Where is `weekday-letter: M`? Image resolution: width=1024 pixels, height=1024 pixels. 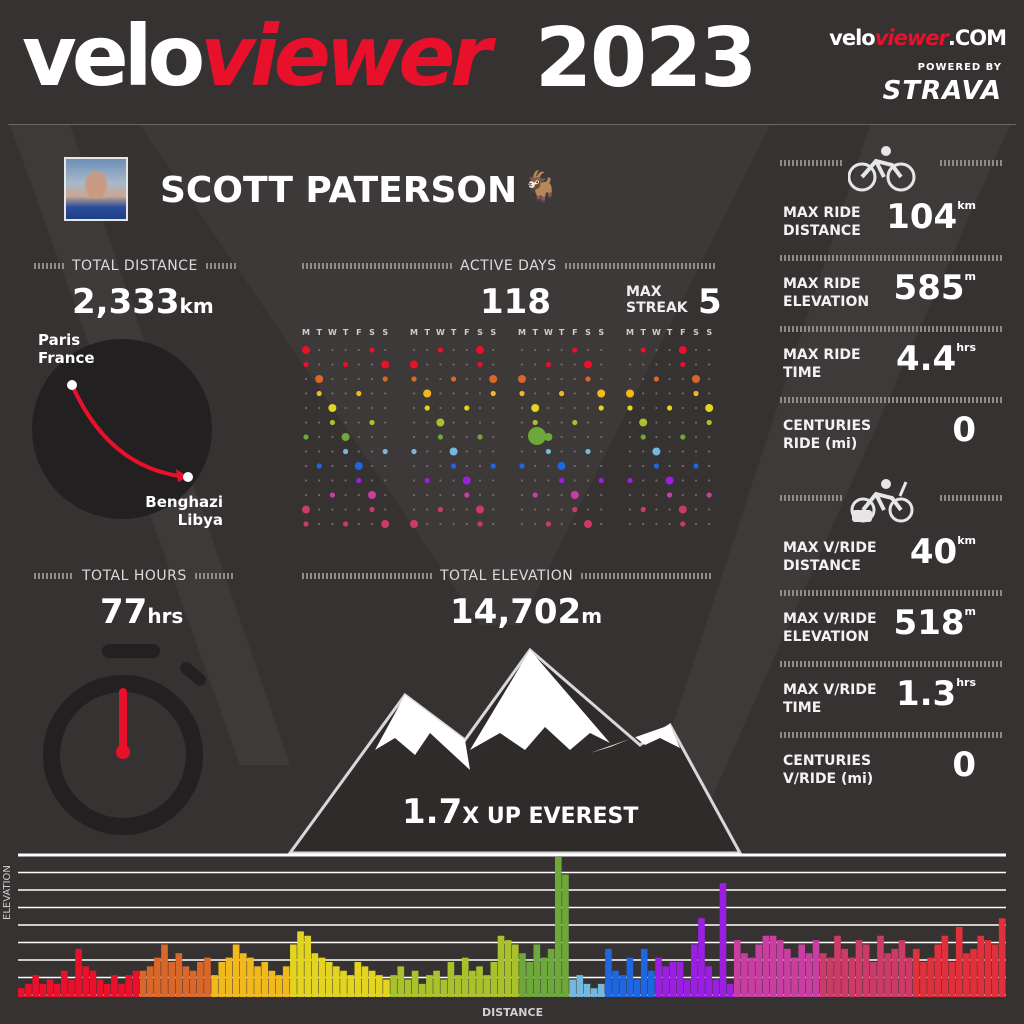
weekday-letter: M is located at coordinates (522, 332).